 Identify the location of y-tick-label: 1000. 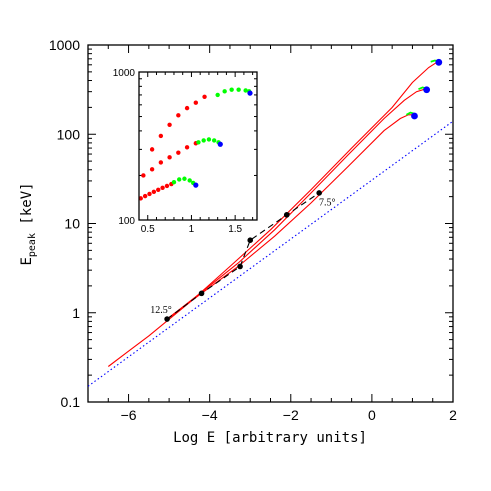
(64, 45).